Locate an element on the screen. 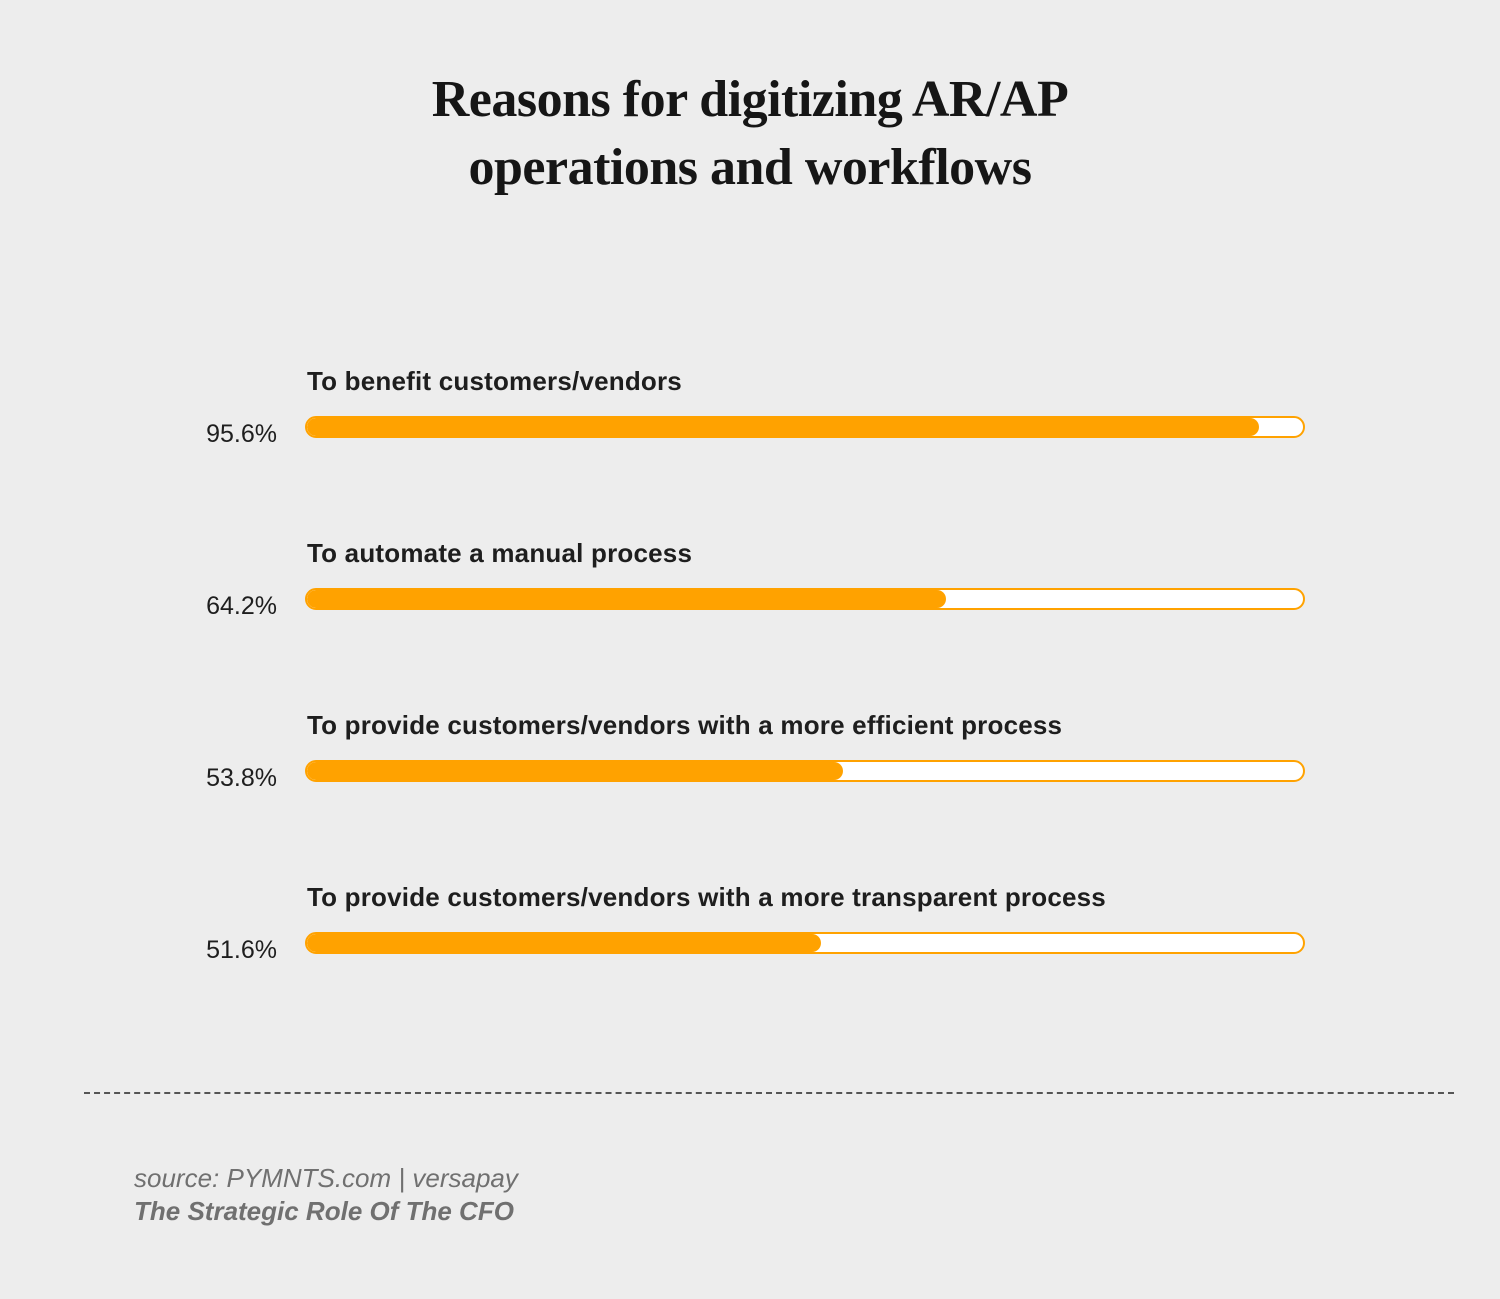  dashed-divider is located at coordinates (769, 1093).